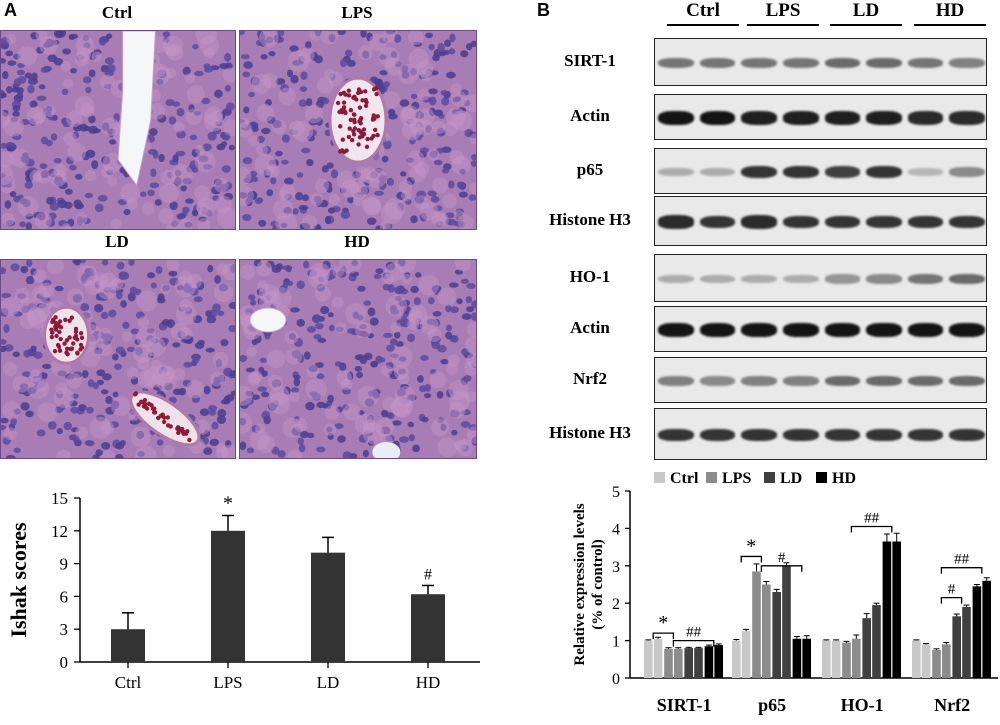 The width and height of the screenshot is (1000, 725). What do you see at coordinates (693, 636) in the screenshot?
I see `significance-bracket: ##` at bounding box center [693, 636].